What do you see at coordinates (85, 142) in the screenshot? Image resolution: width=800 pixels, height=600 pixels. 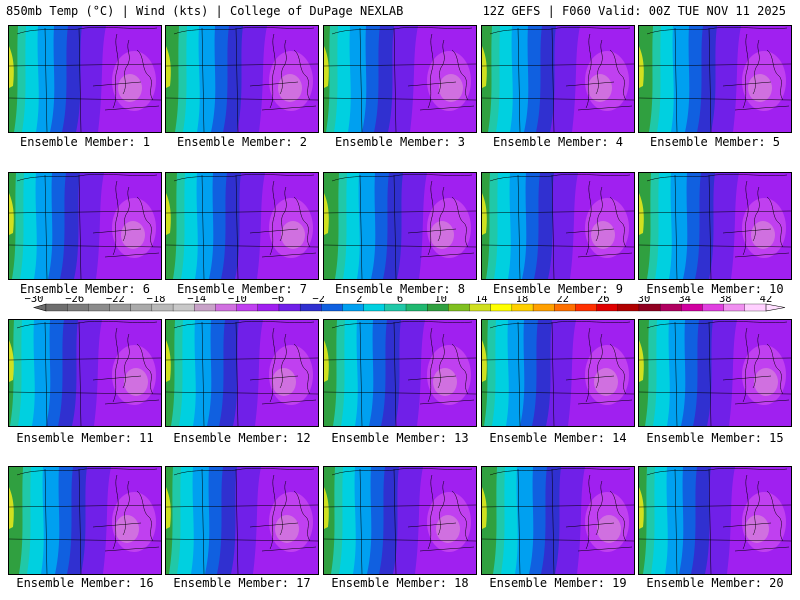 I see `ensemble-label-1: Ensemble Member: 1` at bounding box center [85, 142].